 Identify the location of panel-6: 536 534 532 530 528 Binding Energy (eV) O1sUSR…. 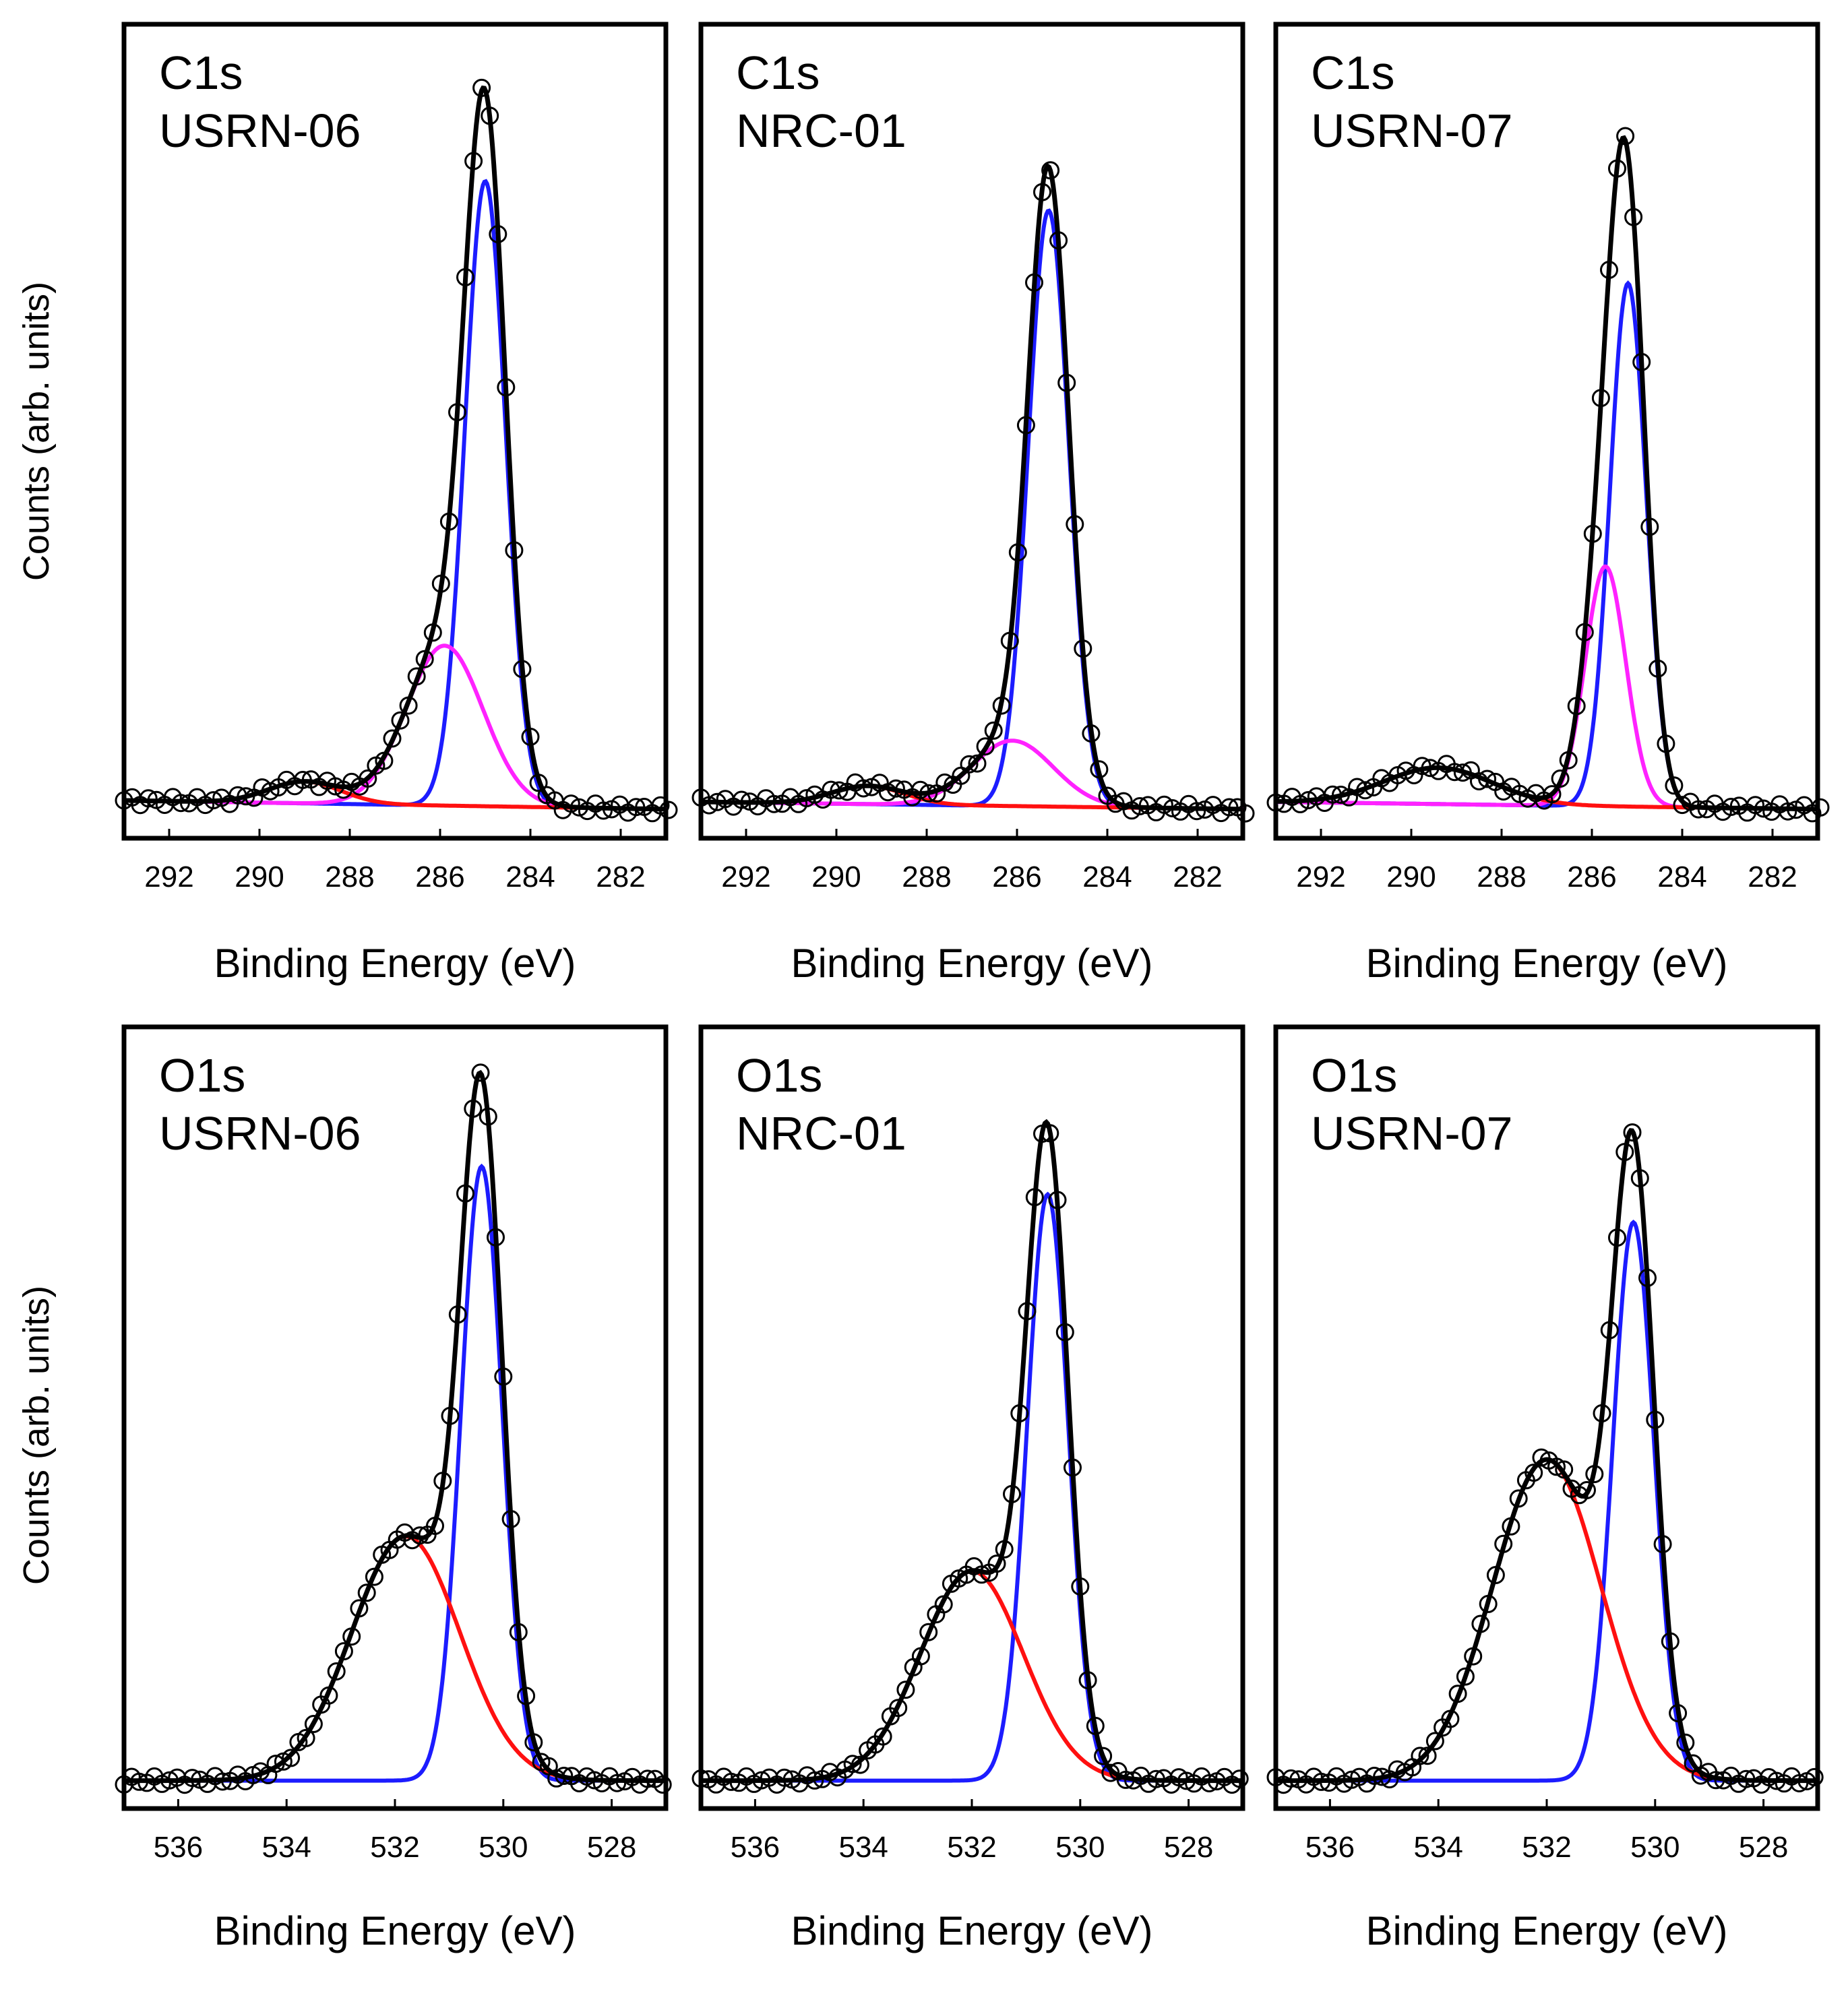
(1545, 1488).